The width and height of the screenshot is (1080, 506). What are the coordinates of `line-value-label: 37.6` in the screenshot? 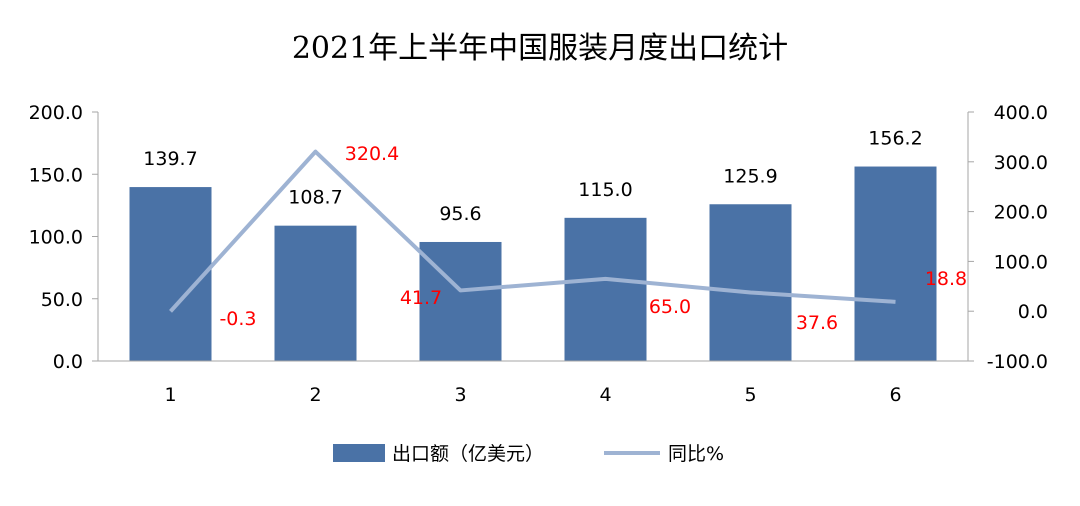 It's located at (817, 323).